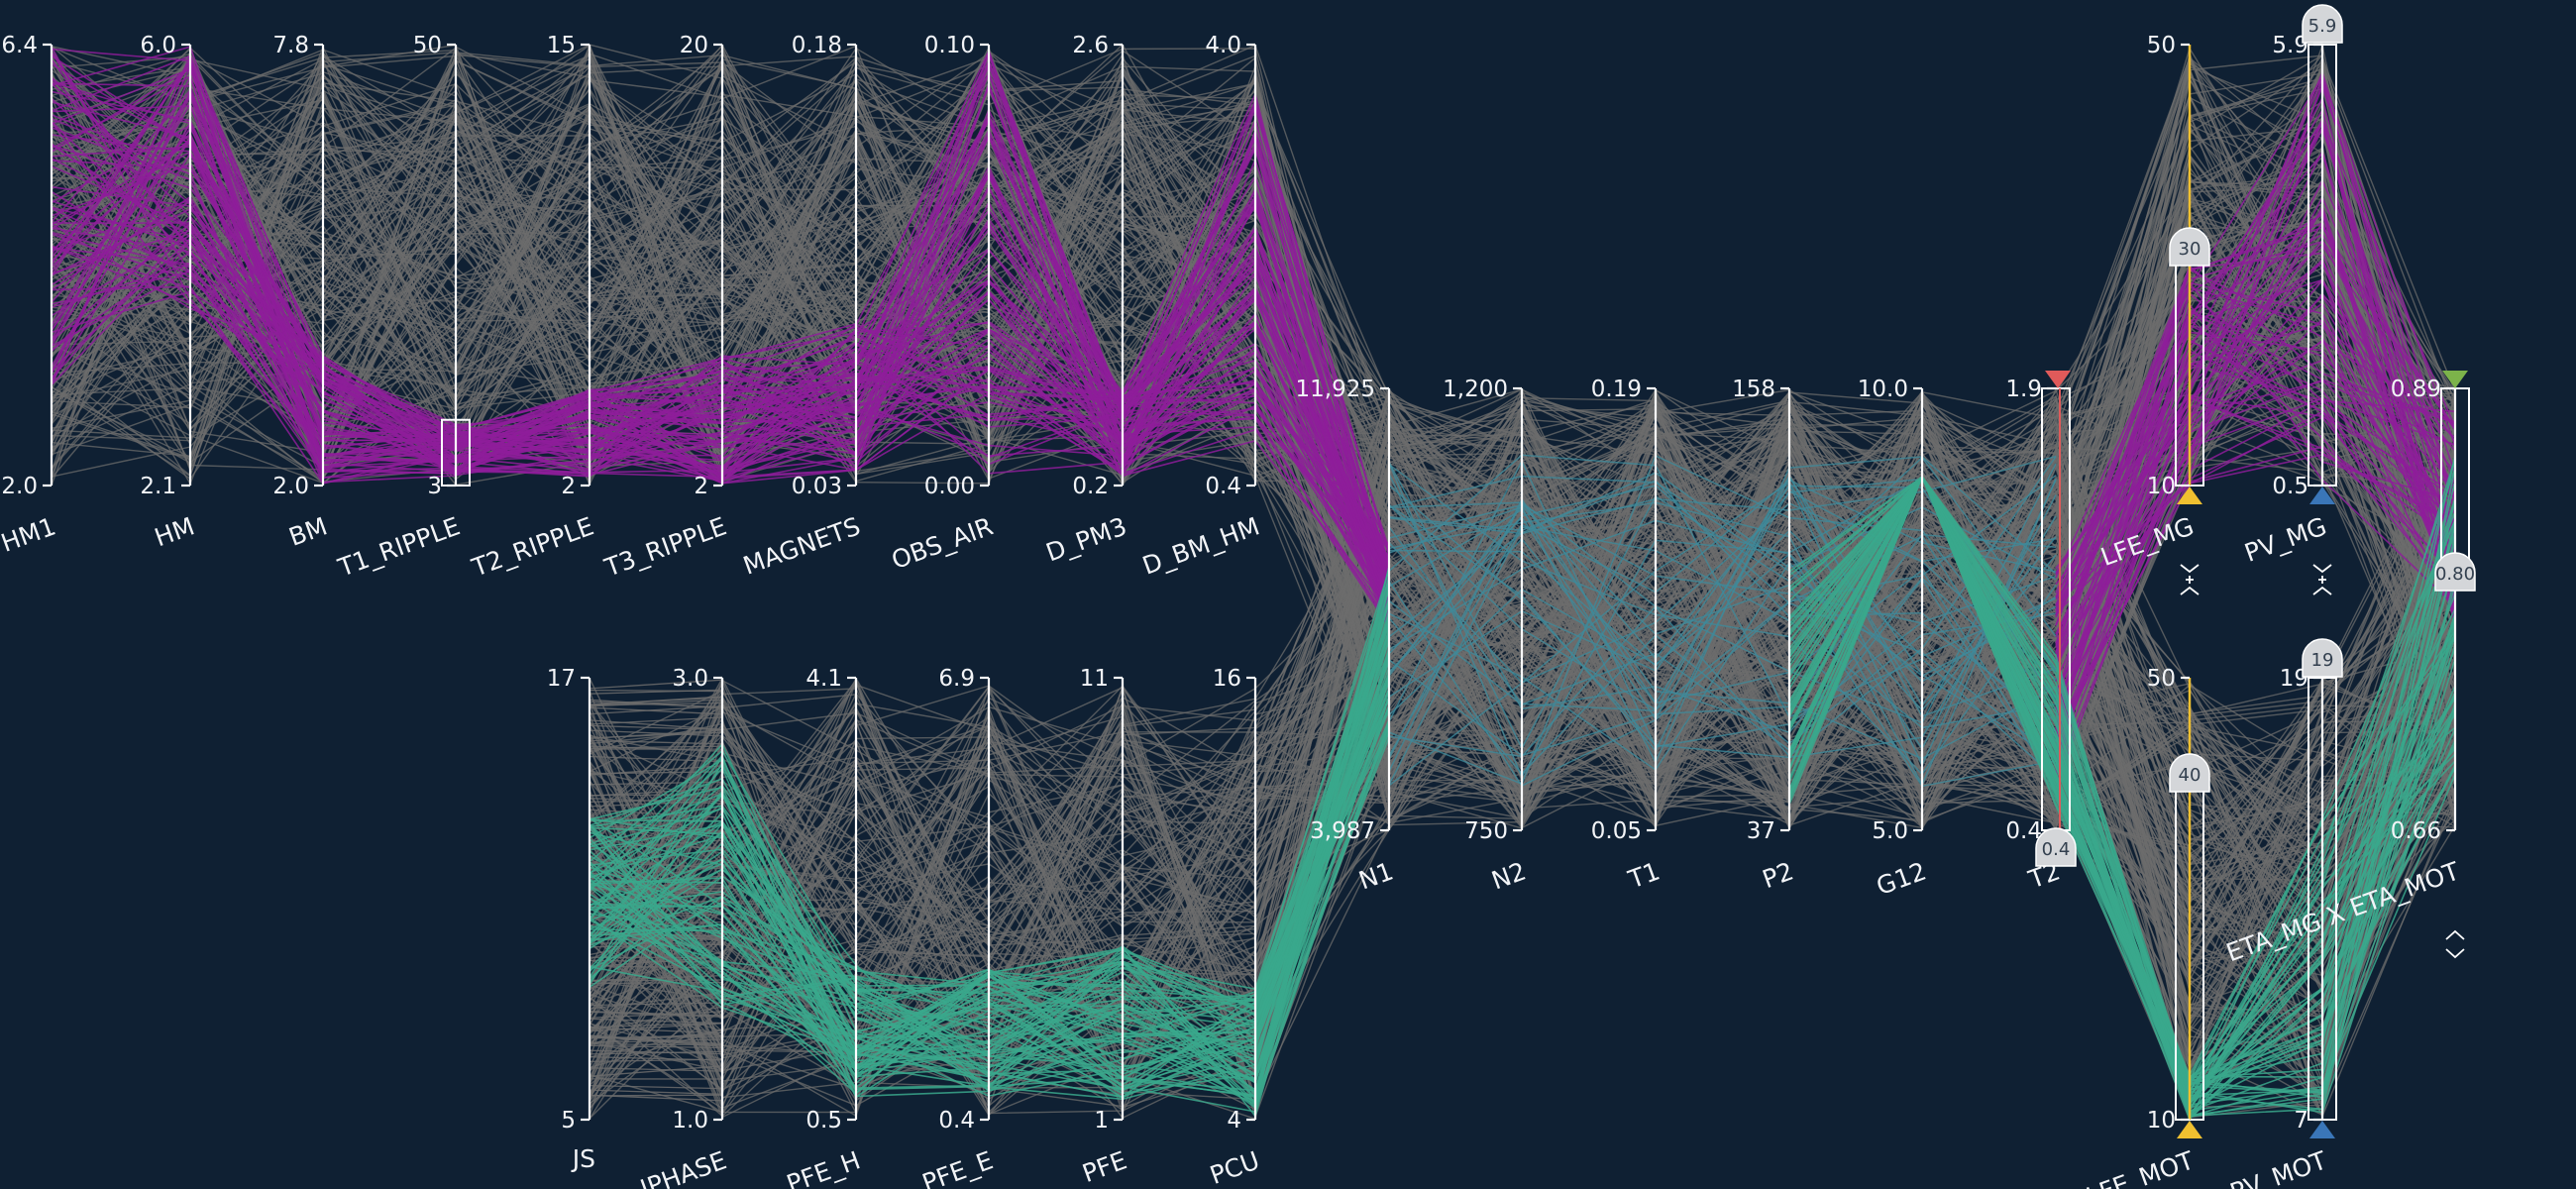  I want to click on tick-label-min: 5.0, so click(1890, 831).